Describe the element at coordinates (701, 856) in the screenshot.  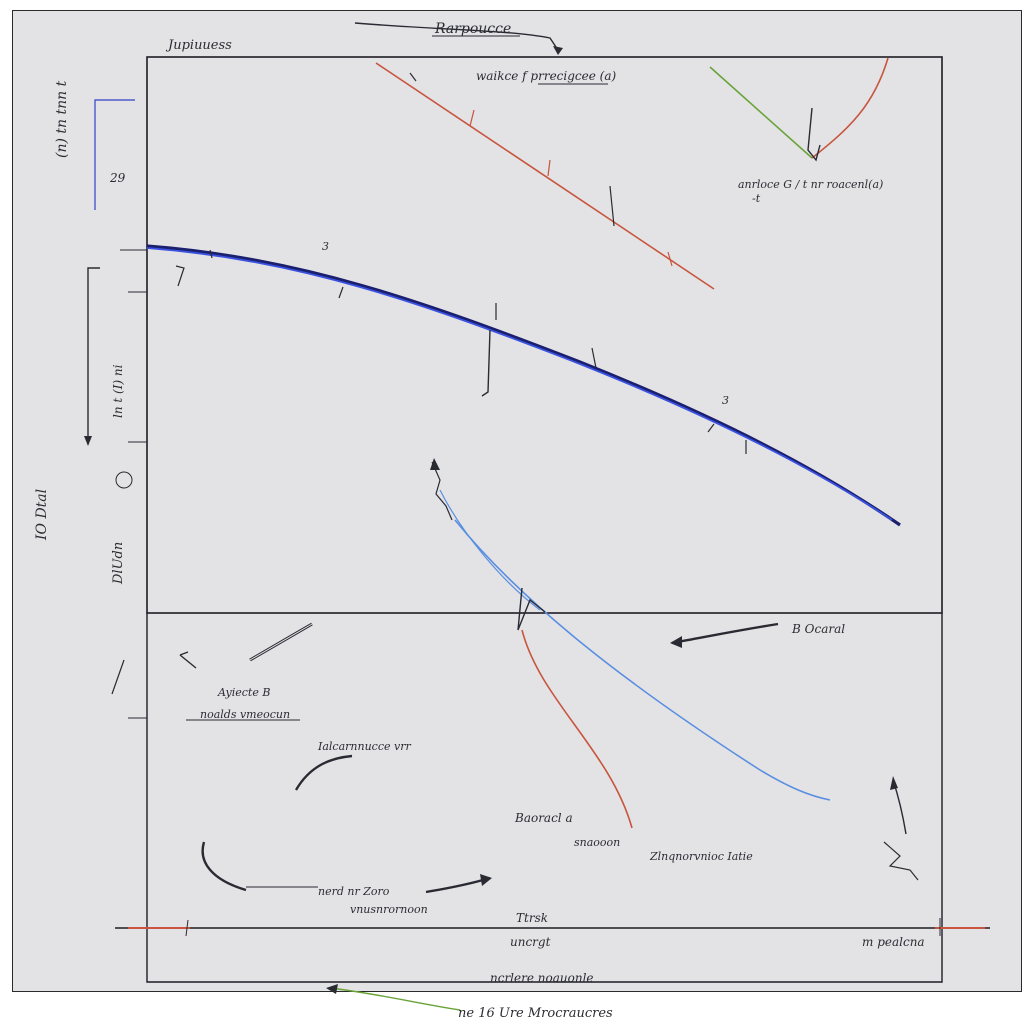
I see `lower-right-label: Zlnqnorvnioc Iatie` at that location.